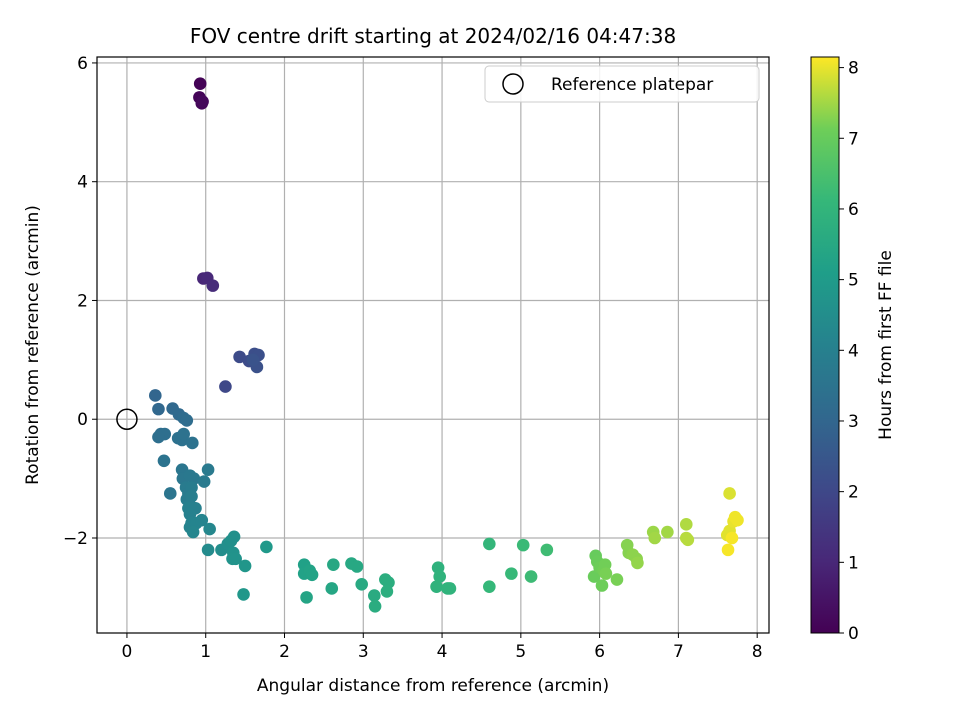  Describe the element at coordinates (363, 652) in the screenshot. I see `x-tick-label: 3` at that location.